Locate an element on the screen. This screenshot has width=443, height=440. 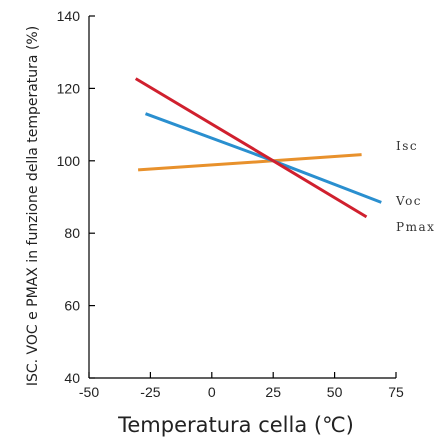
legend-label-pmax: Pmax is located at coordinates (415, 227).